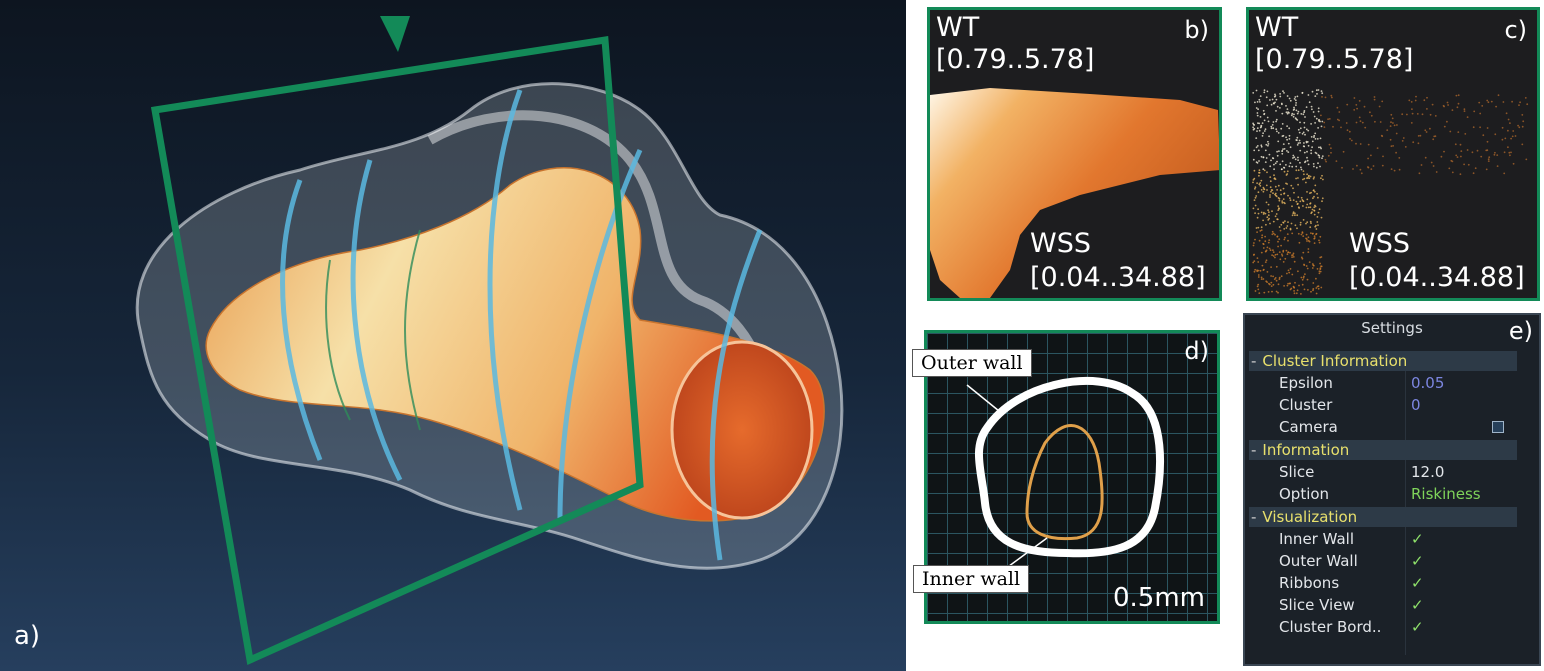 The width and height of the screenshot is (1544, 671). What do you see at coordinates (1397, 583) in the screenshot?
I see `setting-row-ribbons: Ribbons ✓` at bounding box center [1397, 583].